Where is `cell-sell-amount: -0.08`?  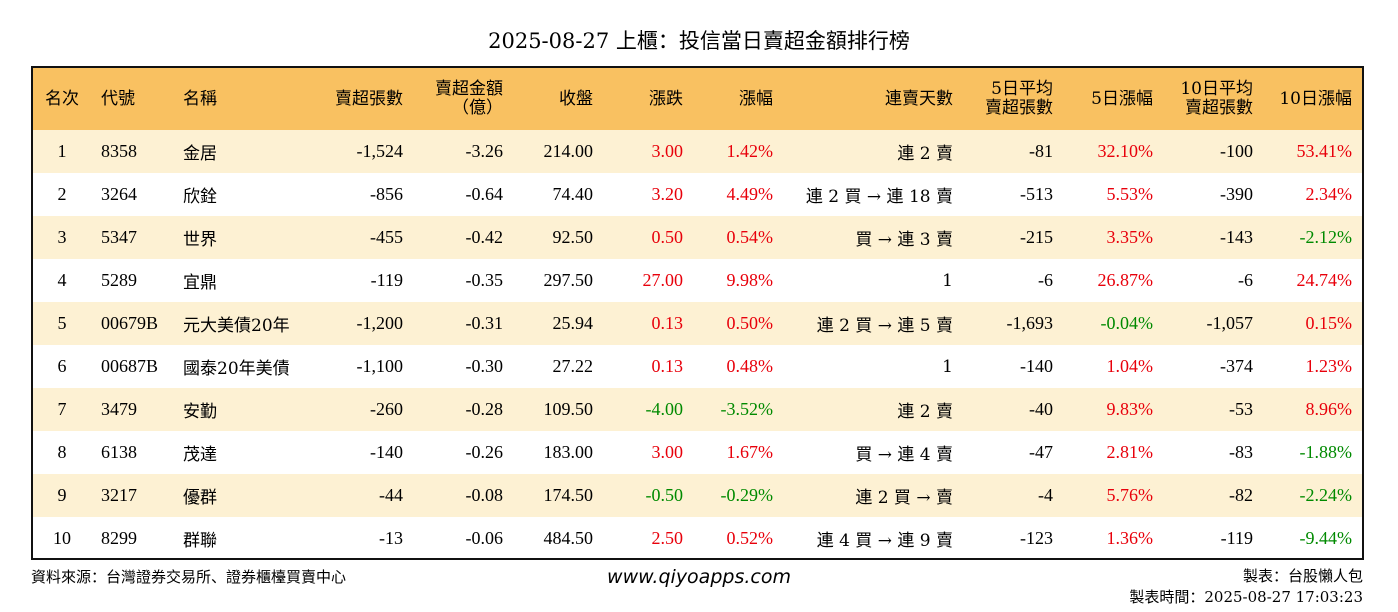 cell-sell-amount: -0.08 is located at coordinates (484, 495).